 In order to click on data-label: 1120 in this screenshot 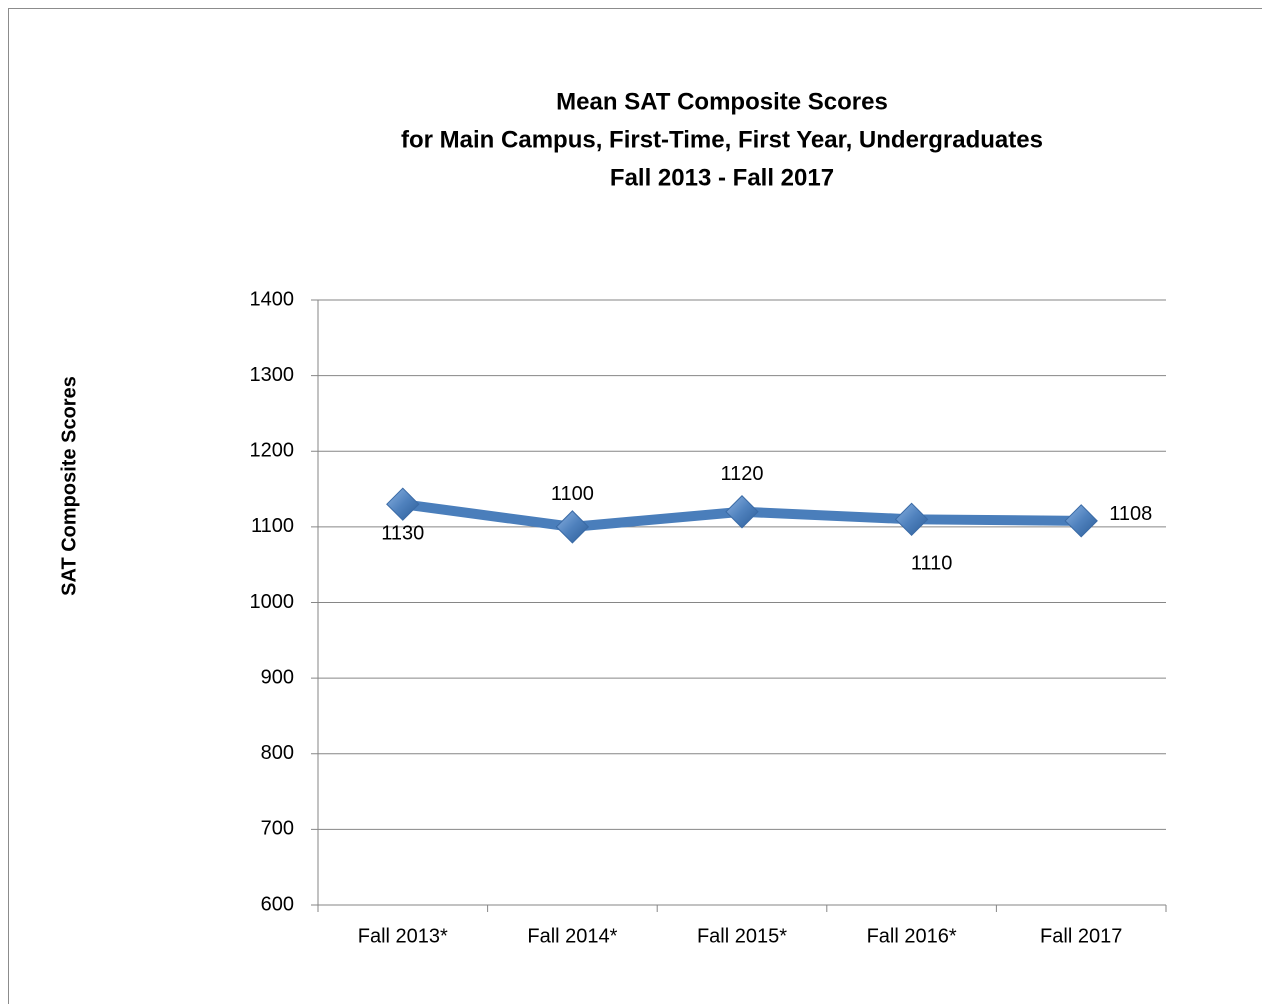, I will do `click(741, 474)`.